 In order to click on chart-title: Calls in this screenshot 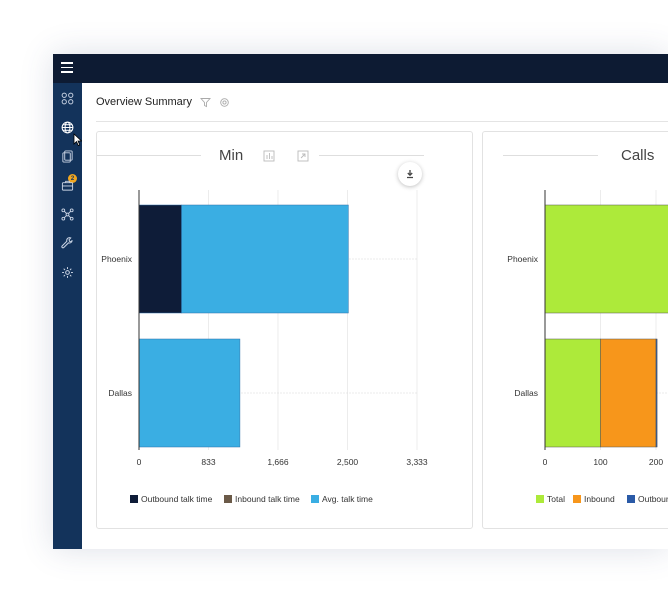, I will do `click(638, 155)`.